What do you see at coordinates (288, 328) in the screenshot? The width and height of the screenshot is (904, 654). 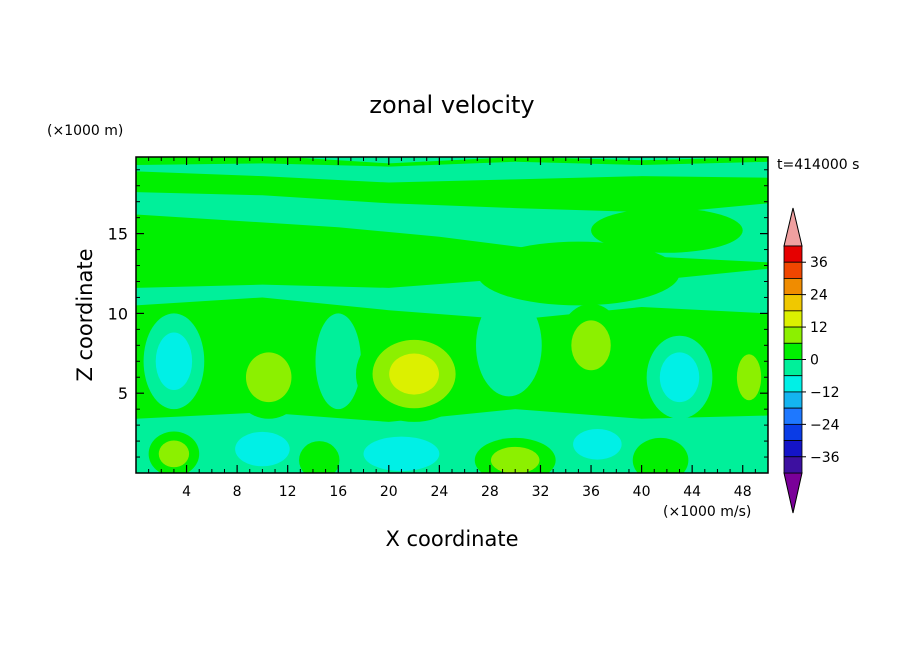 I see `x-tick: 12` at bounding box center [288, 328].